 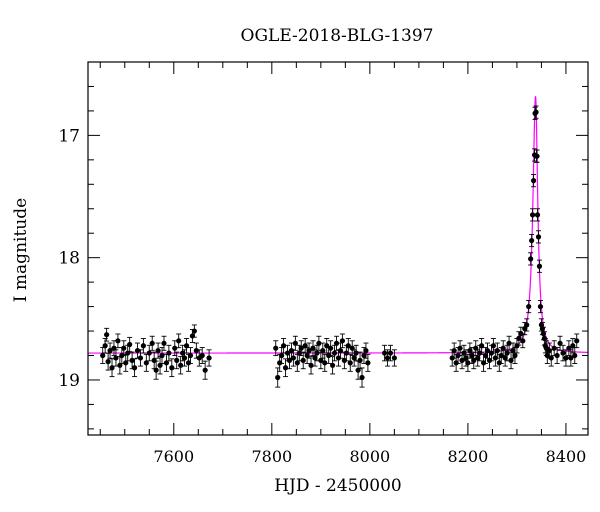 I want to click on x-tick-label: 8200, so click(x=468, y=456).